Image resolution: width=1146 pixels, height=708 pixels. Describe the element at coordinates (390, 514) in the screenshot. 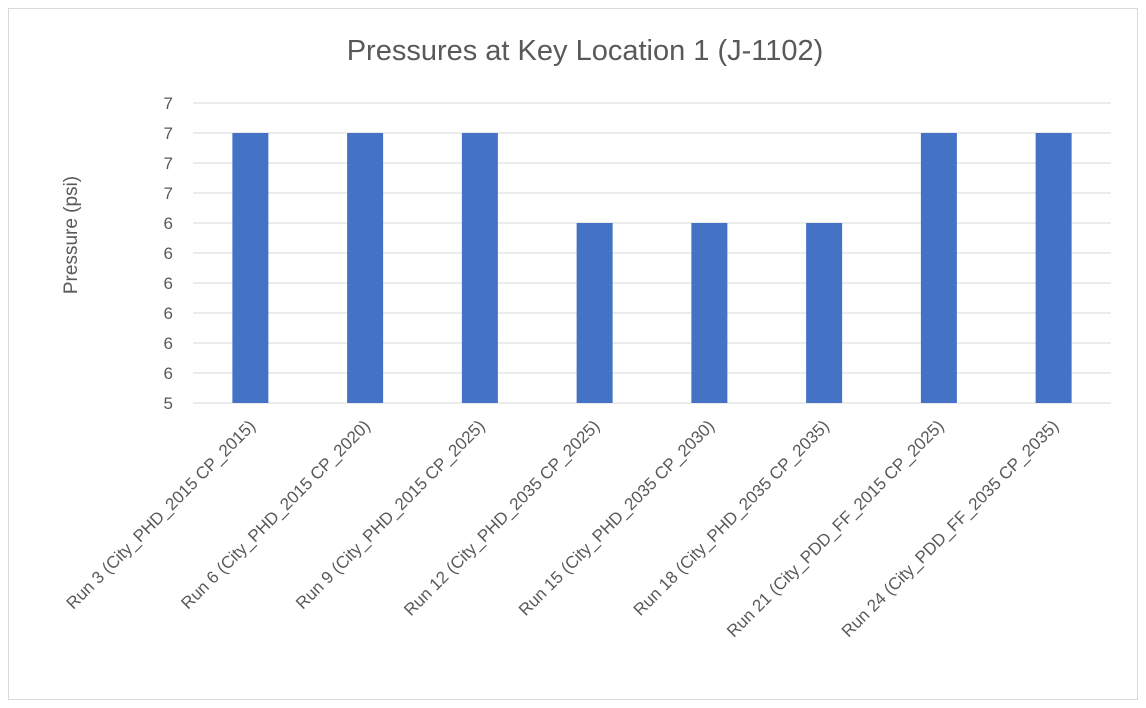

I see `x-category-label: Run 9 (City_PHD_2015 CP_2025)` at that location.